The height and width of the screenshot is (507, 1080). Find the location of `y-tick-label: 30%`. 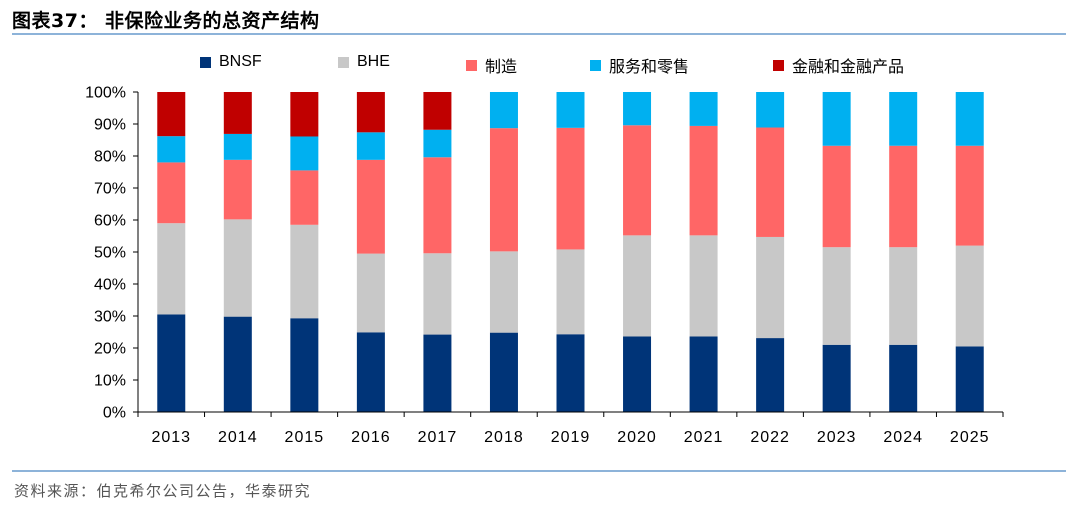

y-tick-label: 30% is located at coordinates (110, 317).